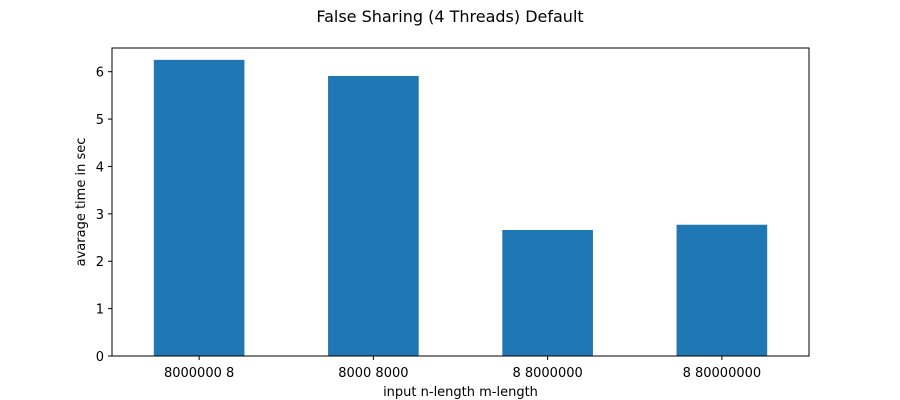 The image size is (900, 400). I want to click on y-axis-label: avarage time in sec, so click(81, 202).